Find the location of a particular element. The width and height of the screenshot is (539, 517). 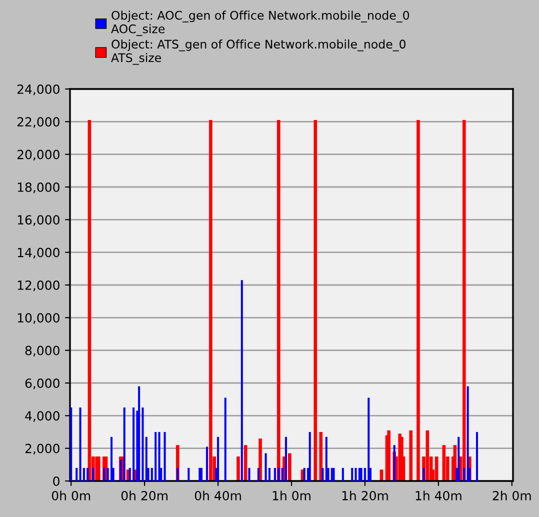

x-tick-label: 0h 0m is located at coordinates (71, 495).